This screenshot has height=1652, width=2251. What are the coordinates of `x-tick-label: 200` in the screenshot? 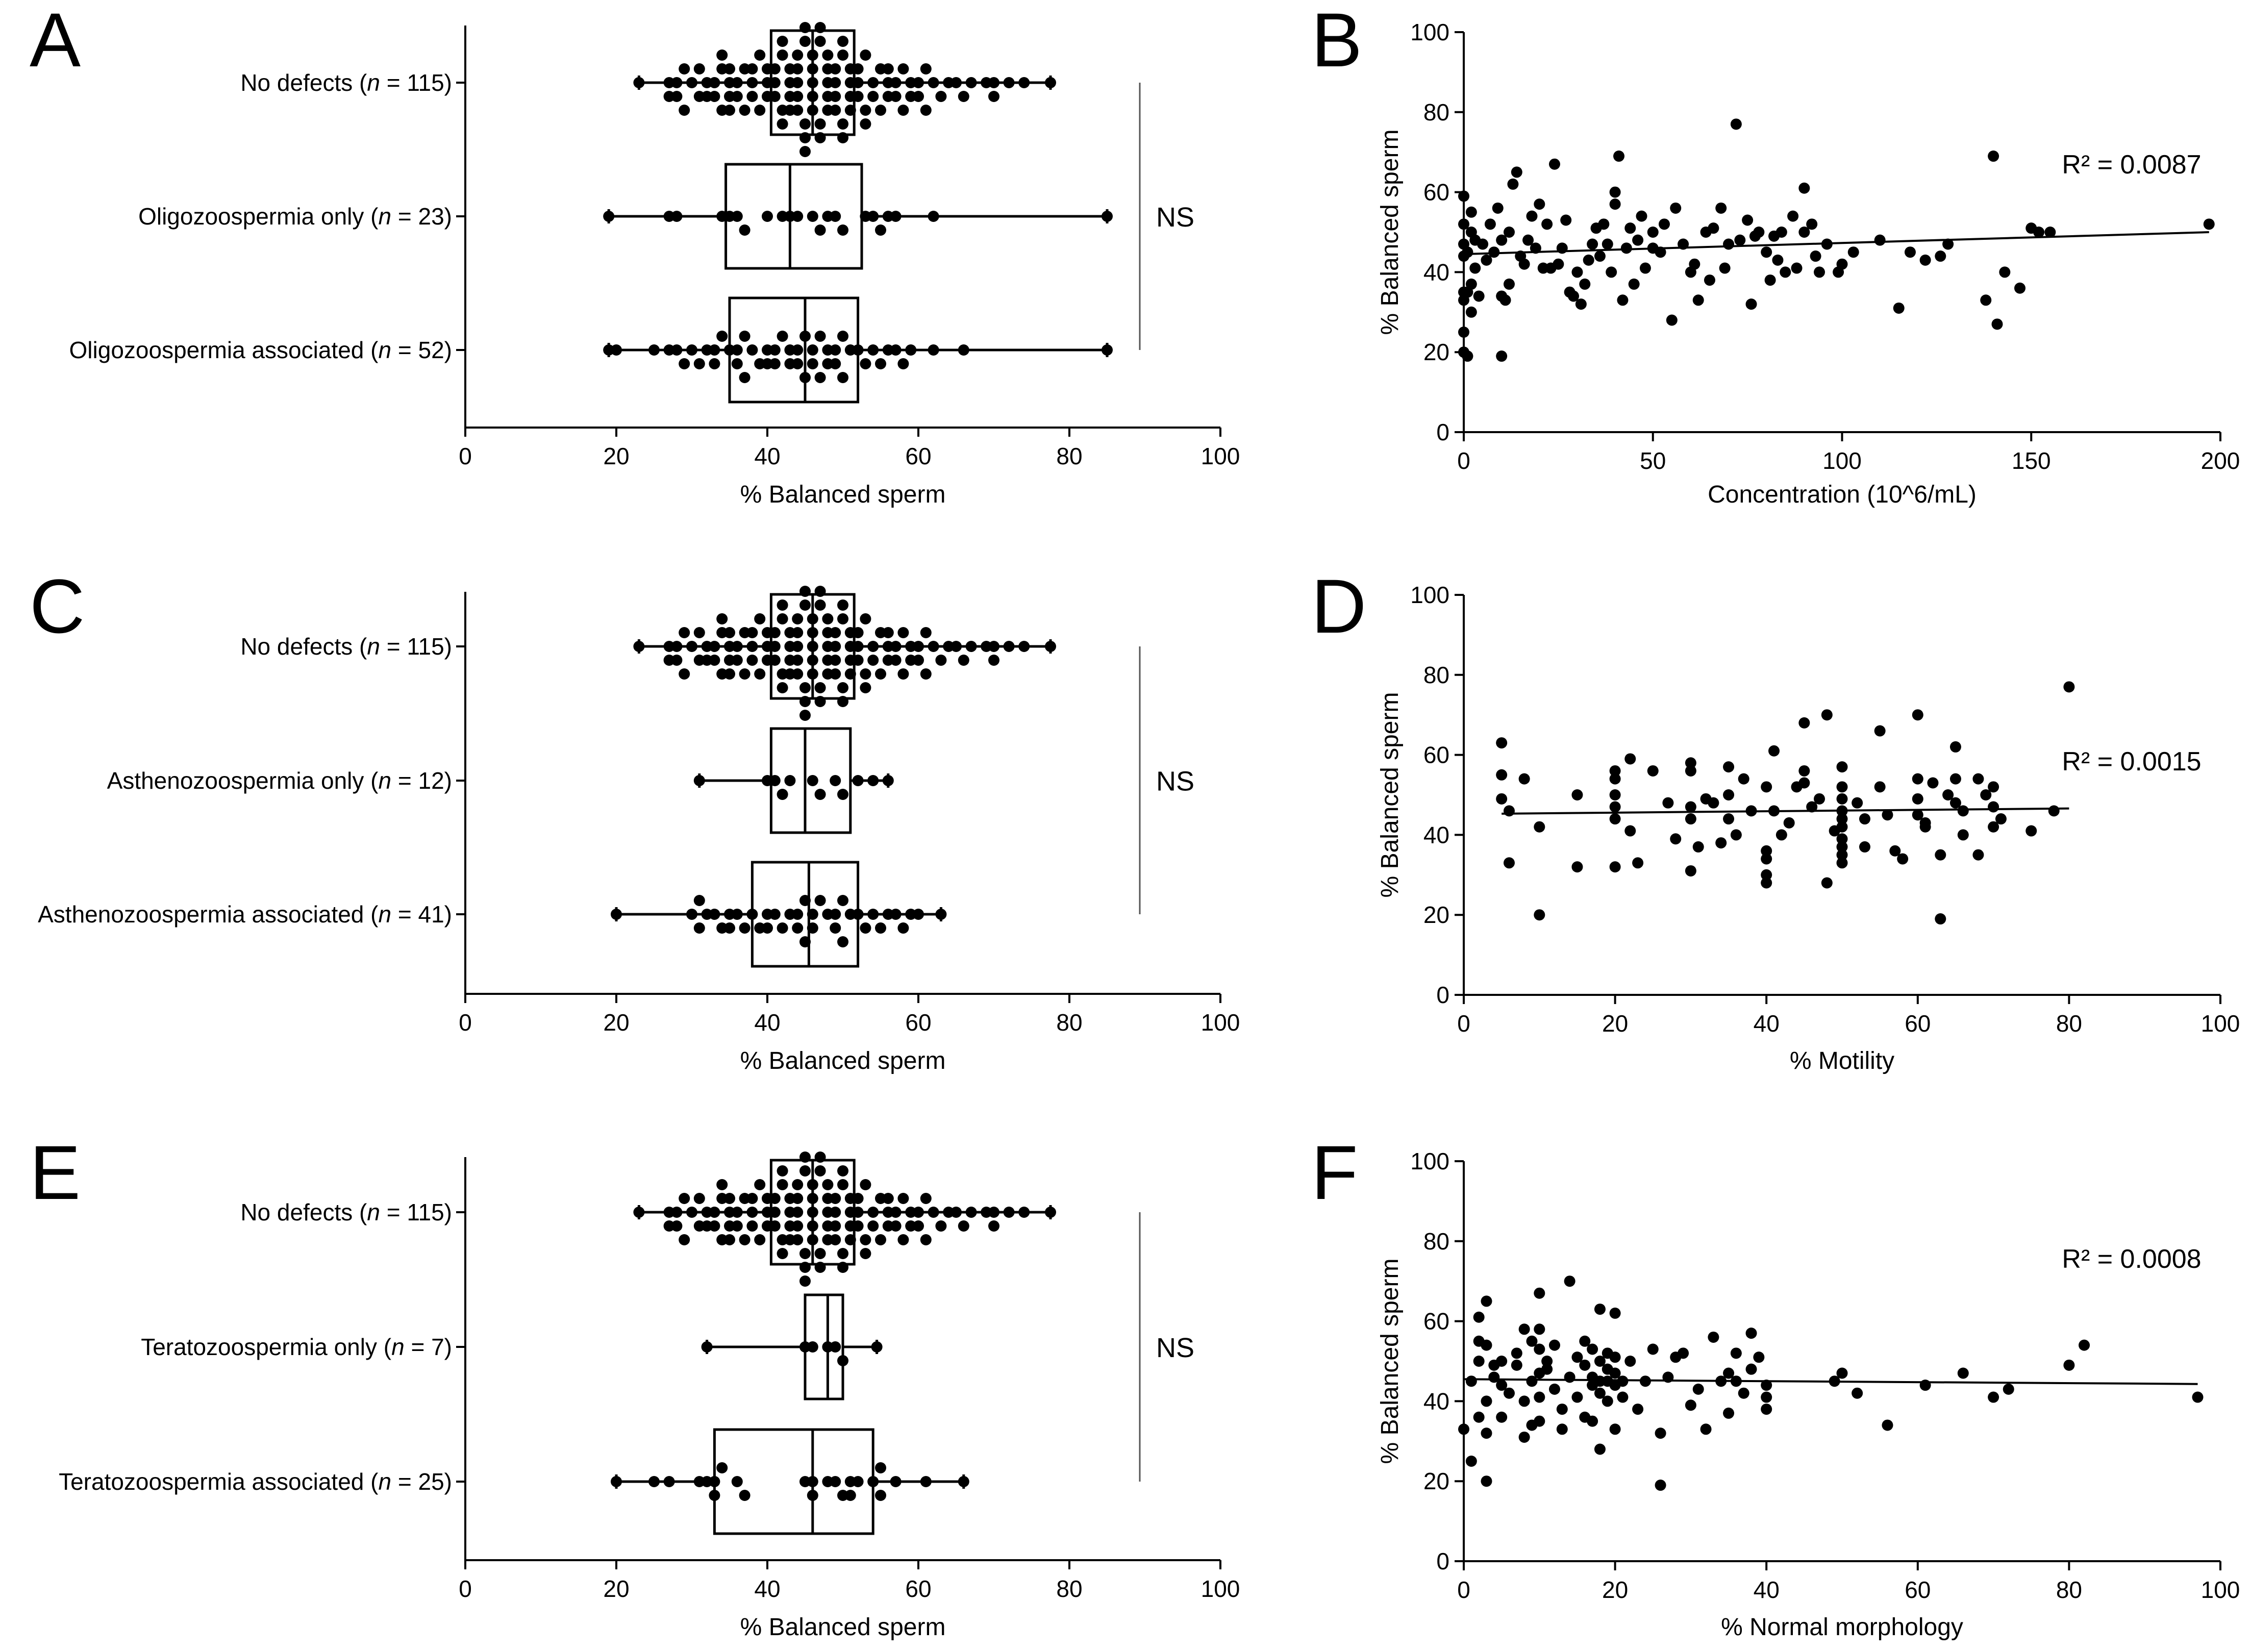 It's located at (2220, 460).